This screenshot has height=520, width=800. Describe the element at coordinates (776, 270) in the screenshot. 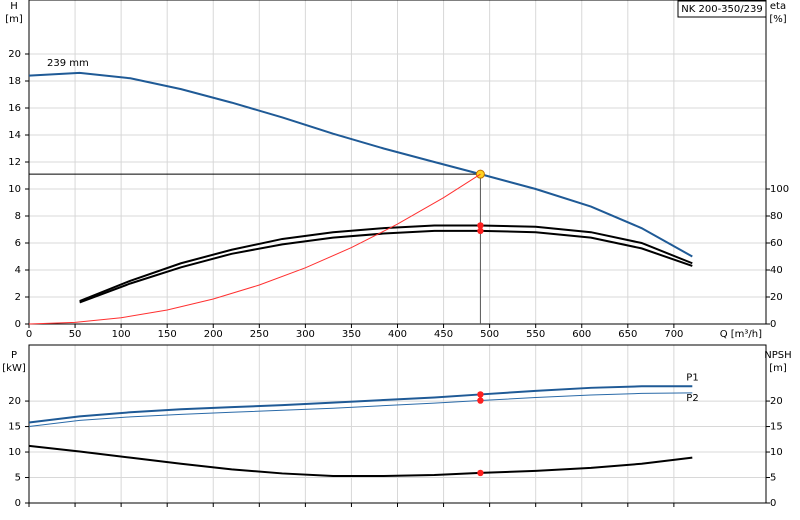

I see `y2-tick-label: 40` at that location.